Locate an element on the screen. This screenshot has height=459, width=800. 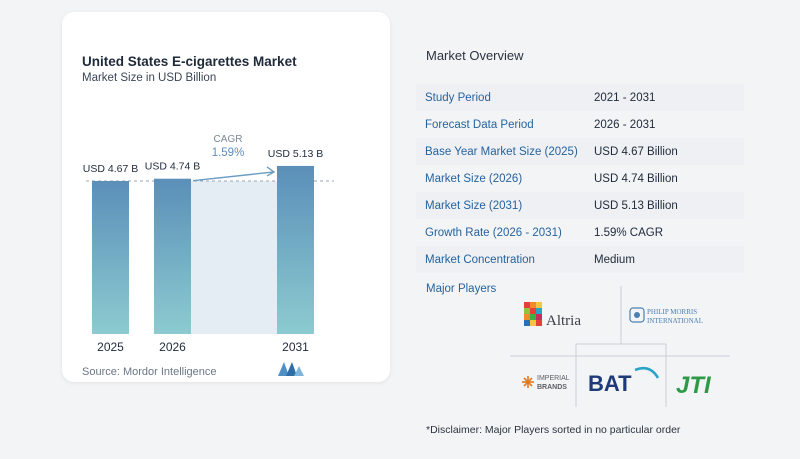
overview-row-label: Market Size (2026) is located at coordinates (474, 178).